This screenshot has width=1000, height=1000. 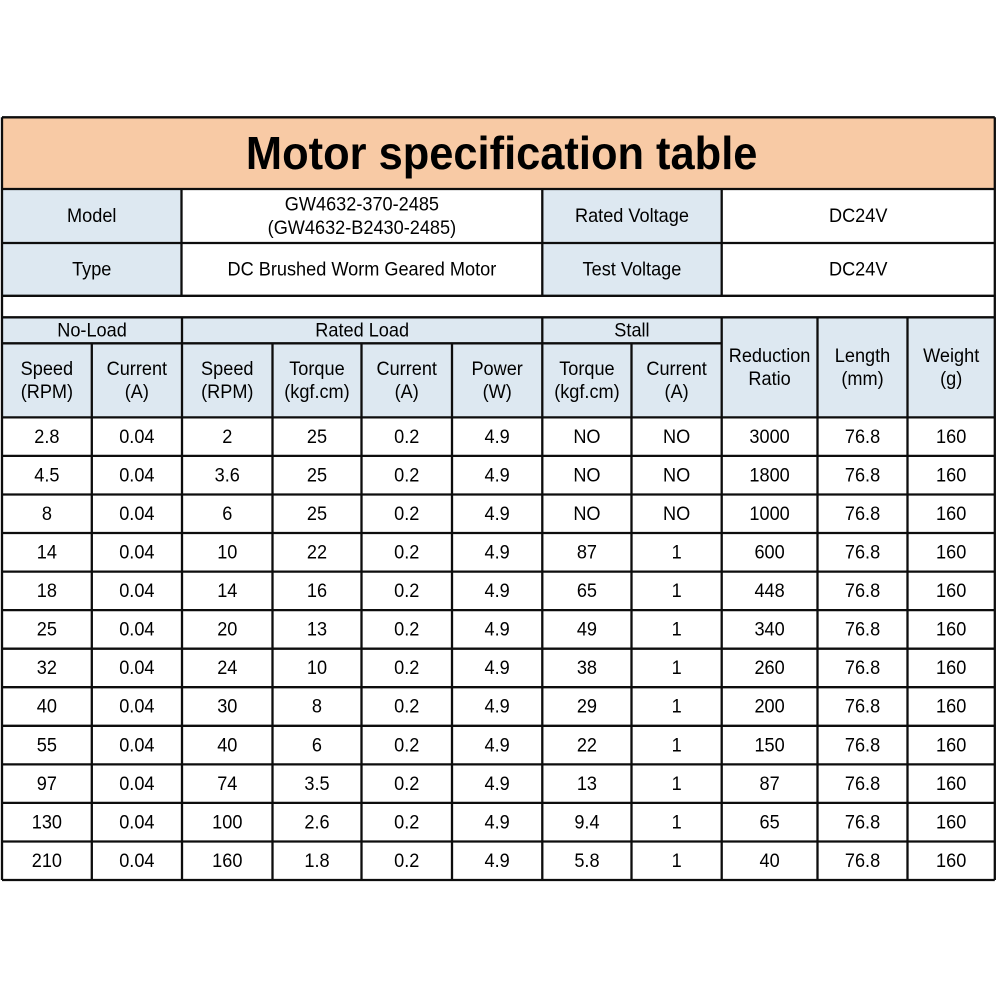 I want to click on svg-text: 6, so click(x=317, y=745).